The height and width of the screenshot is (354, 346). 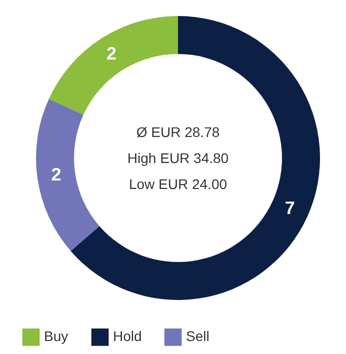 What do you see at coordinates (289, 208) in the screenshot?
I see `data-label: 7` at bounding box center [289, 208].